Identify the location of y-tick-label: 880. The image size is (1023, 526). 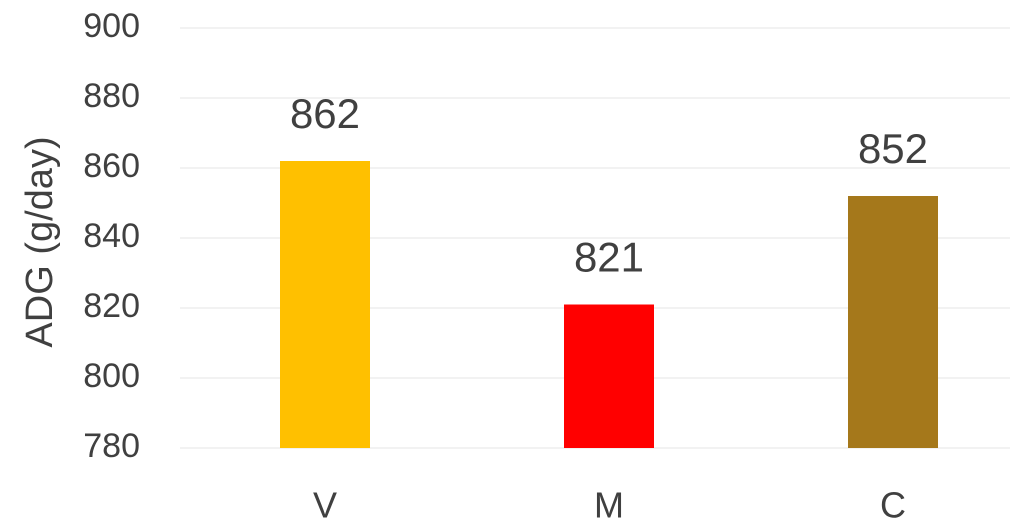
(111, 96).